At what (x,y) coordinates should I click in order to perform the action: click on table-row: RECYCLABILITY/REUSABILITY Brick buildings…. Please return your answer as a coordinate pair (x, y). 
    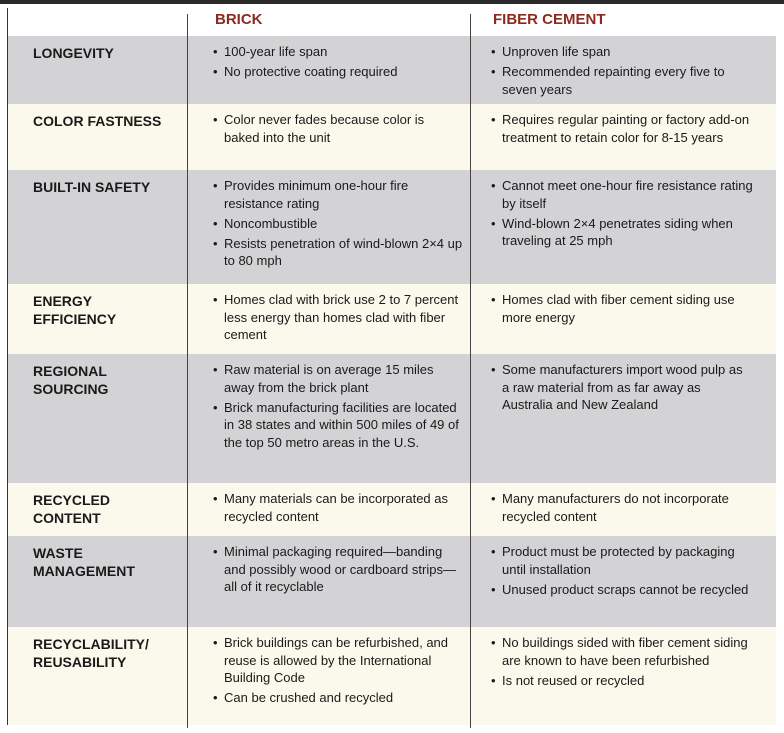
    Looking at the image, I should click on (392, 676).